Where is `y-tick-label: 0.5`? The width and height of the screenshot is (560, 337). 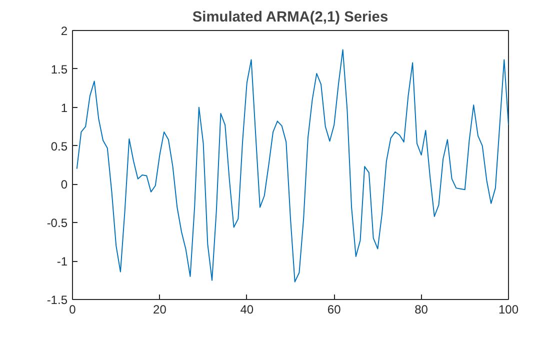 y-tick-label: 0.5 is located at coordinates (59, 146).